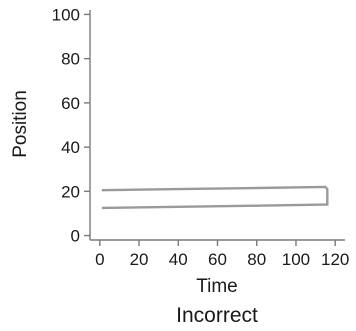 The width and height of the screenshot is (356, 331). What do you see at coordinates (217, 286) in the screenshot?
I see `x-axis-label: Time` at bounding box center [217, 286].